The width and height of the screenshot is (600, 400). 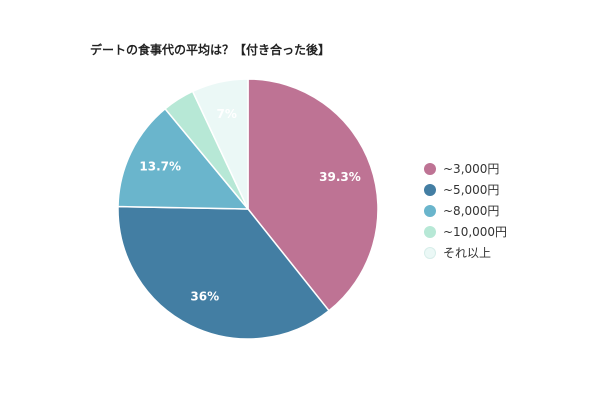 I want to click on legend-item: ~10,000円, so click(x=465, y=231).